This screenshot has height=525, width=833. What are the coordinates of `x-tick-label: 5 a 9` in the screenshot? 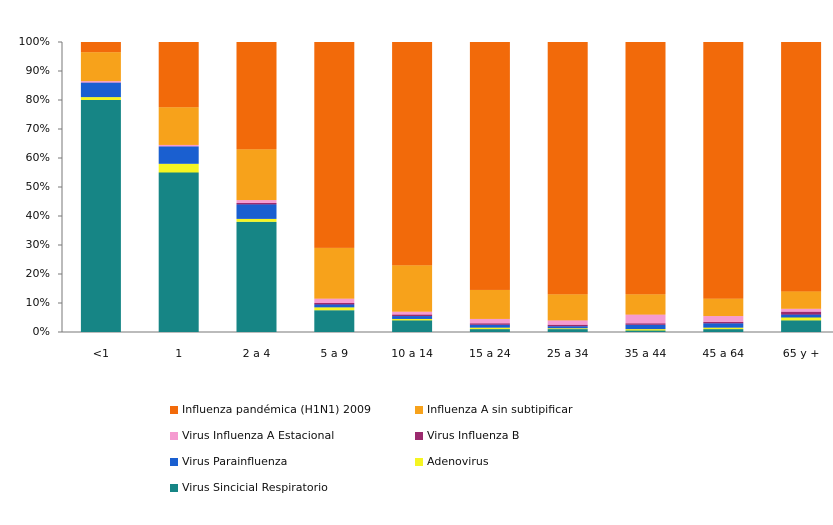 It's located at (334, 353).